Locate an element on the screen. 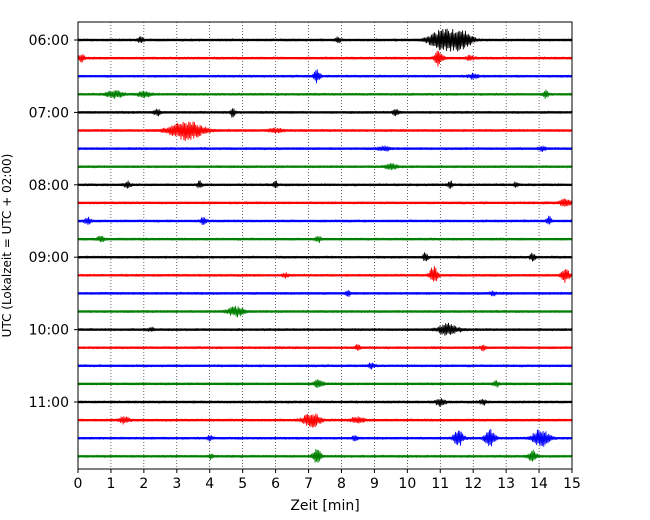  x-tick-label: 6 is located at coordinates (275, 484).